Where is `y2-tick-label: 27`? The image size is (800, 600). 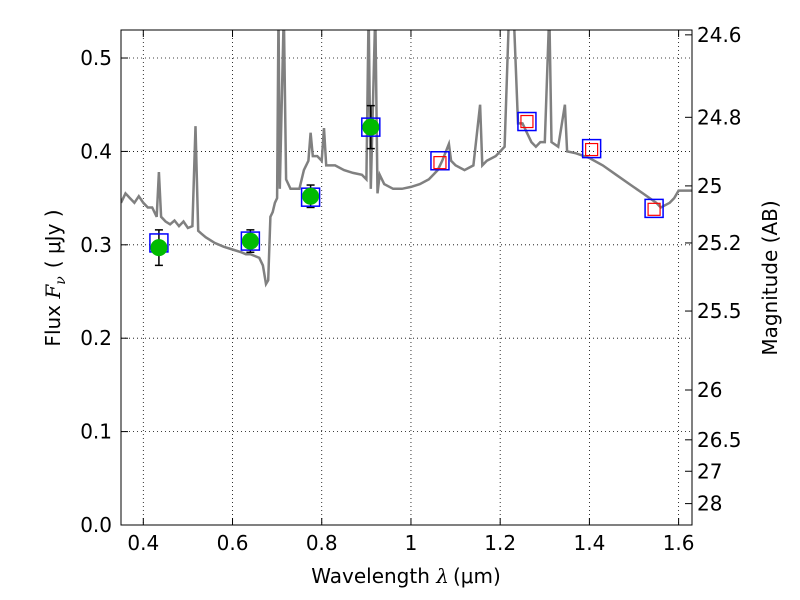 y2-tick-label: 27 is located at coordinates (709, 471).